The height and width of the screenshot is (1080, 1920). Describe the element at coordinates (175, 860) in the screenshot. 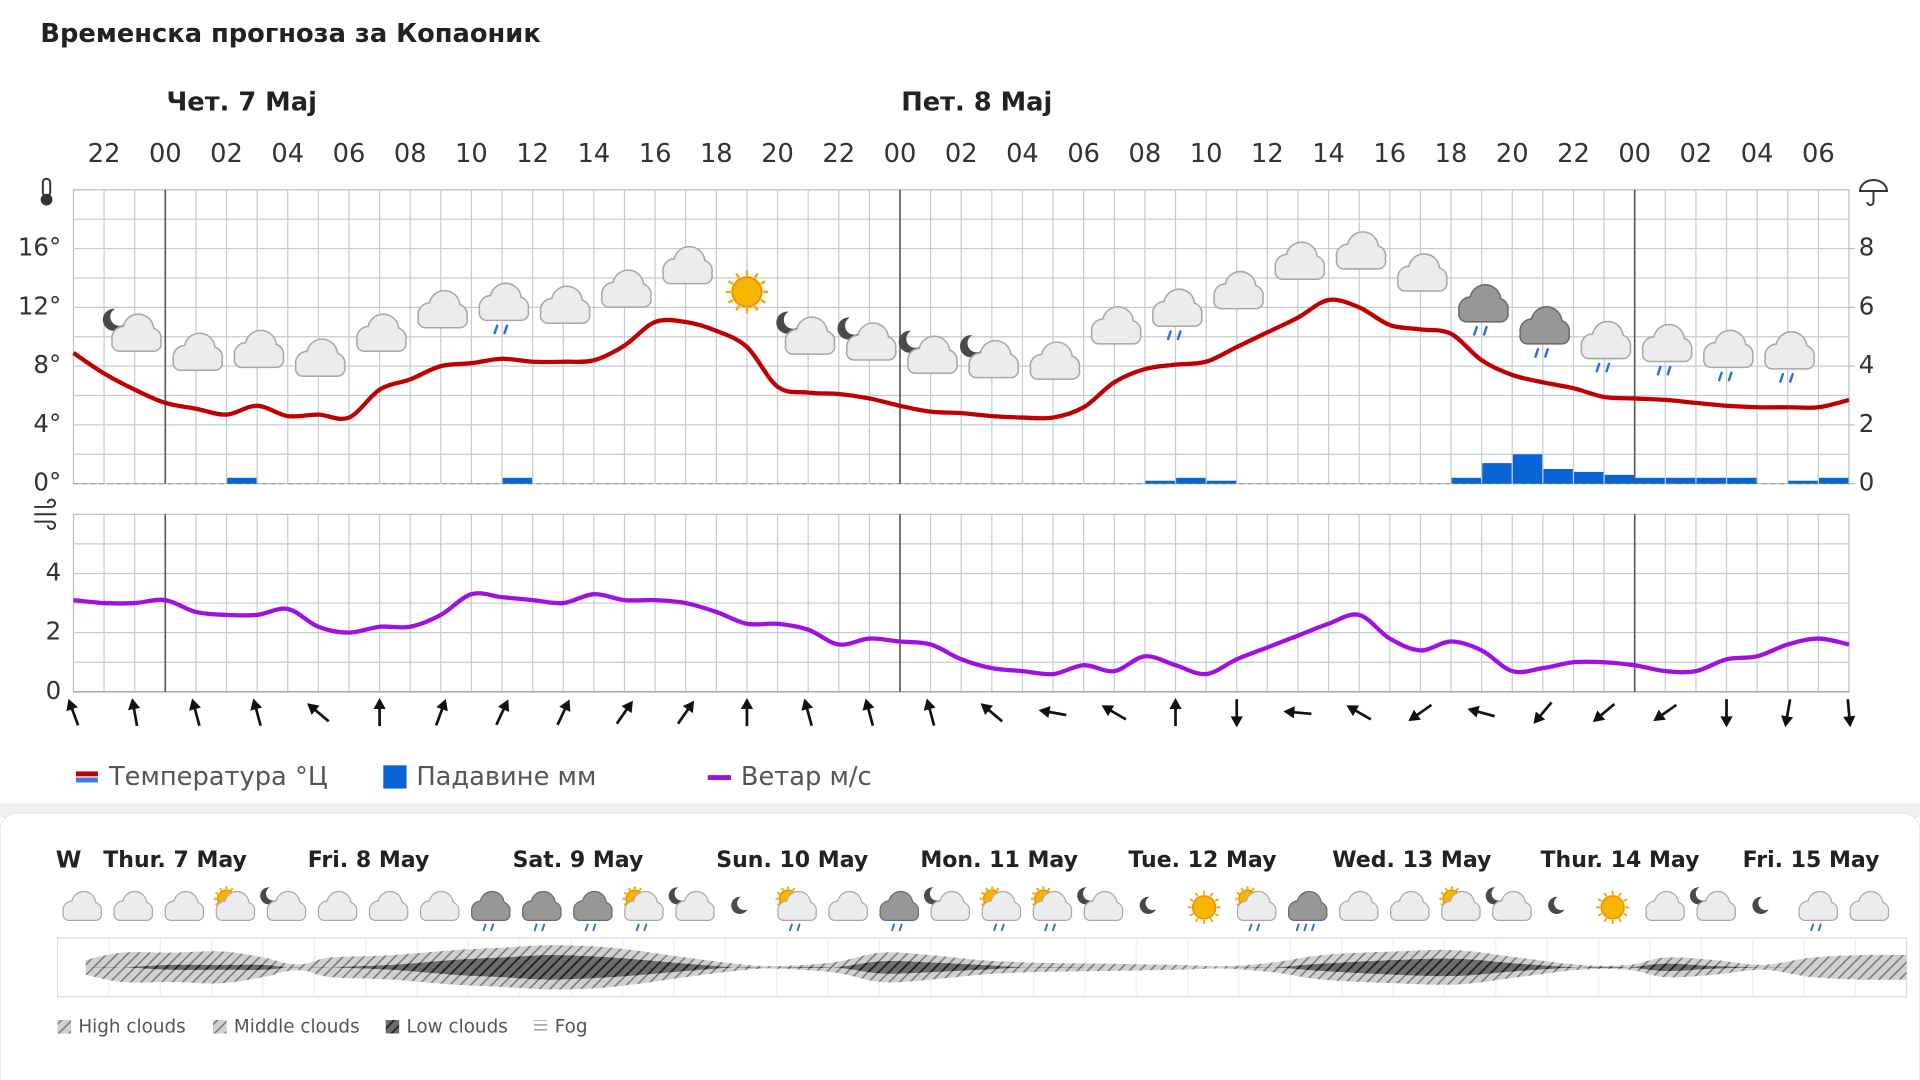

I see `week-day-label: Thur. 7 May` at that location.